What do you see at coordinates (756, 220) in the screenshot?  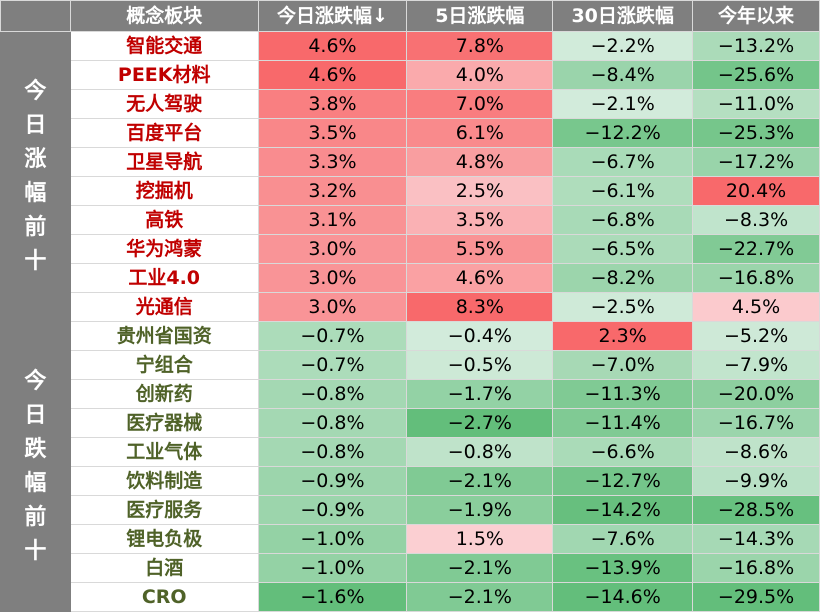 I see `ytd-change-cell: −8.3%` at bounding box center [756, 220].